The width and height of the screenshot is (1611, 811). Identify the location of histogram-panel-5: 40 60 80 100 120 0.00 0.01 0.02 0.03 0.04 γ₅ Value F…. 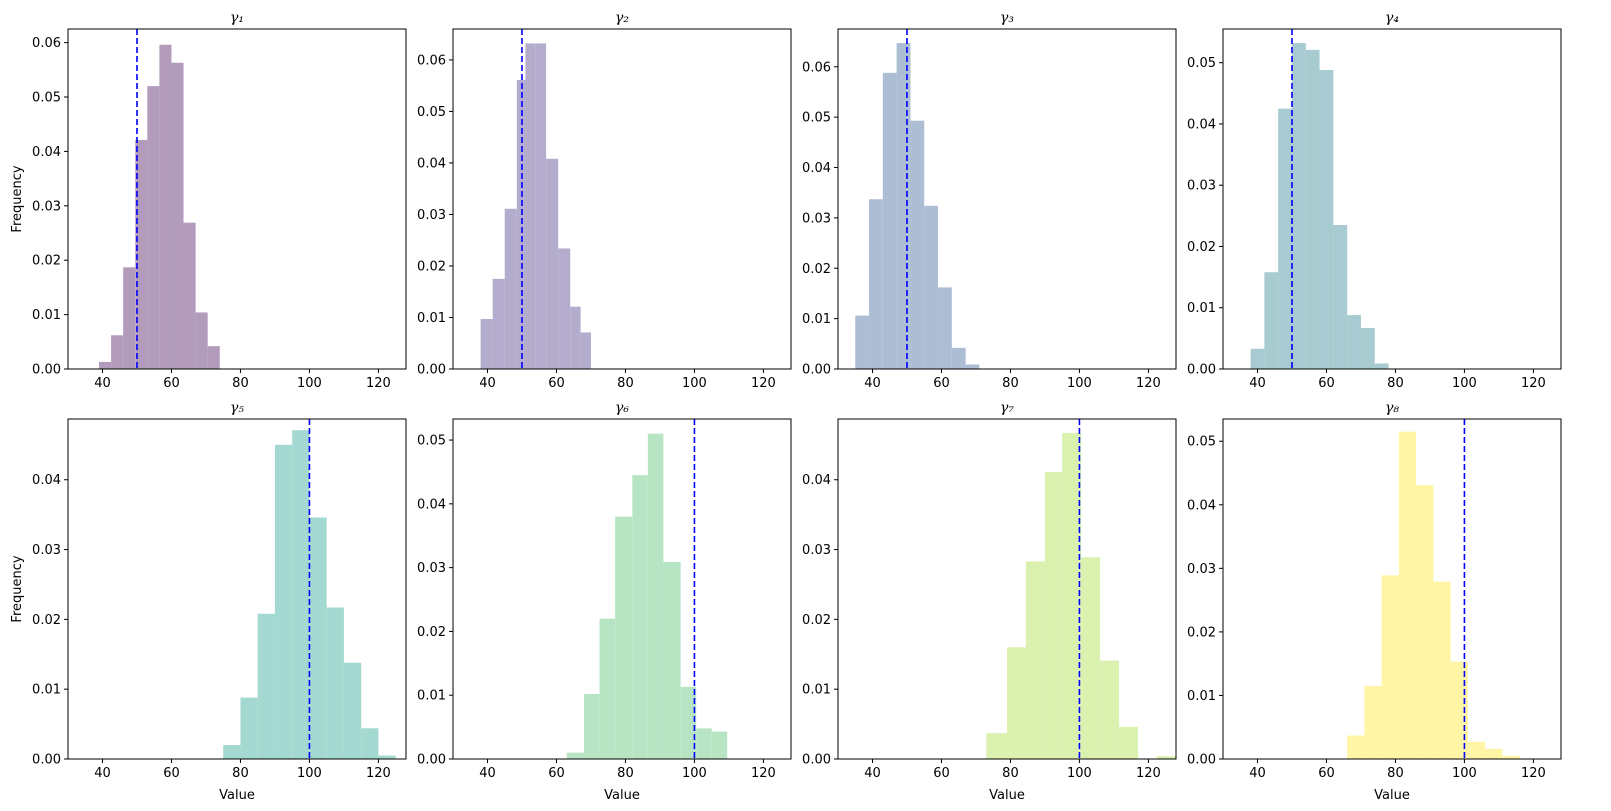
(208, 601).